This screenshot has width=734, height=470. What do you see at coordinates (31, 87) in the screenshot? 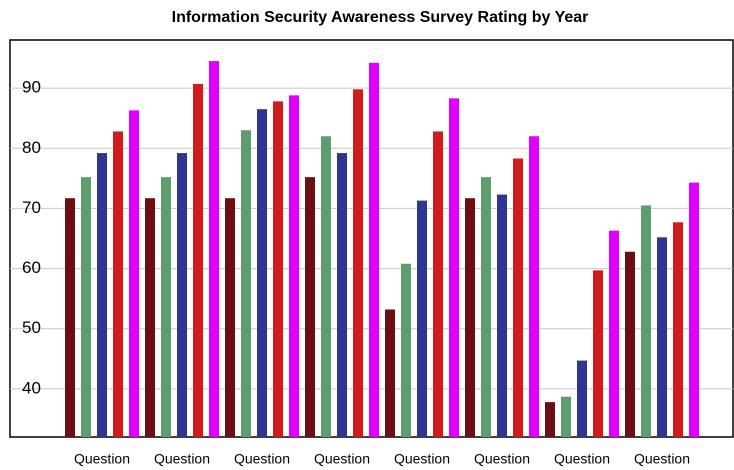
I see `y-tick-label: 90` at bounding box center [31, 87].